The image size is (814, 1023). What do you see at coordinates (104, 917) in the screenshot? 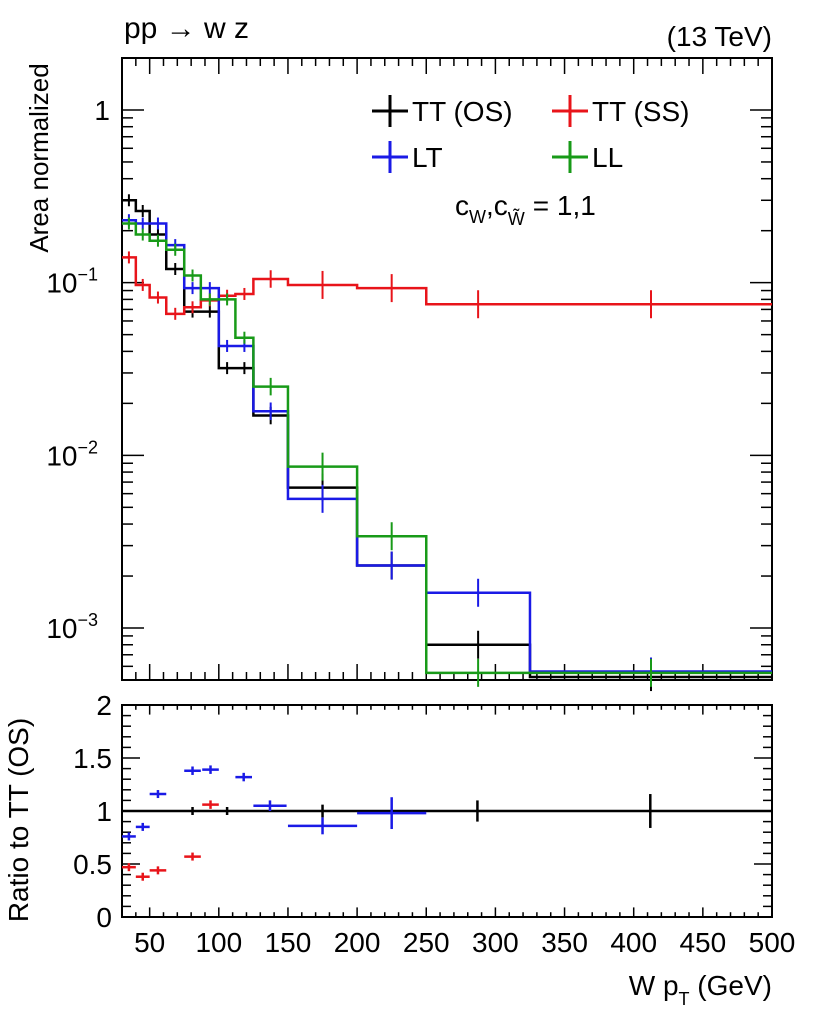
I see `y-tick-label: 0` at bounding box center [104, 917].